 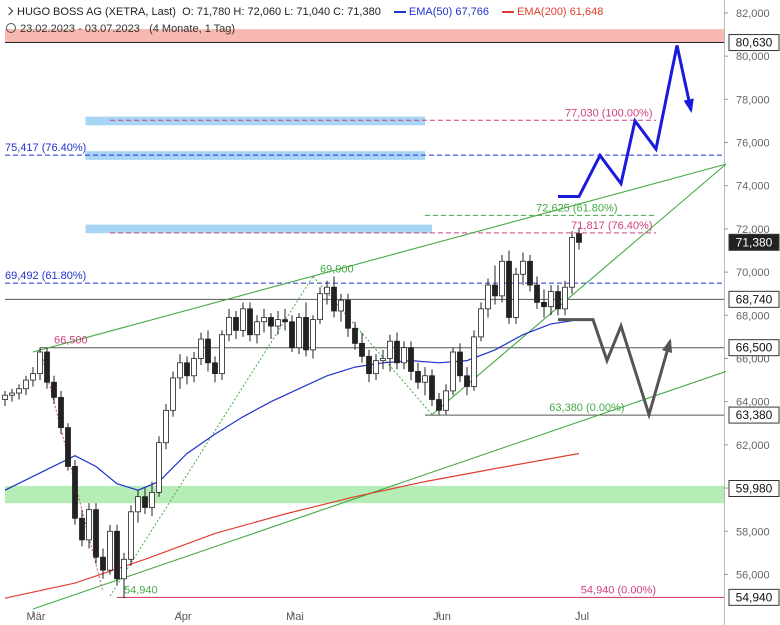 What do you see at coordinates (141, 590) in the screenshot?
I see `annotation-label: 54,940` at bounding box center [141, 590].